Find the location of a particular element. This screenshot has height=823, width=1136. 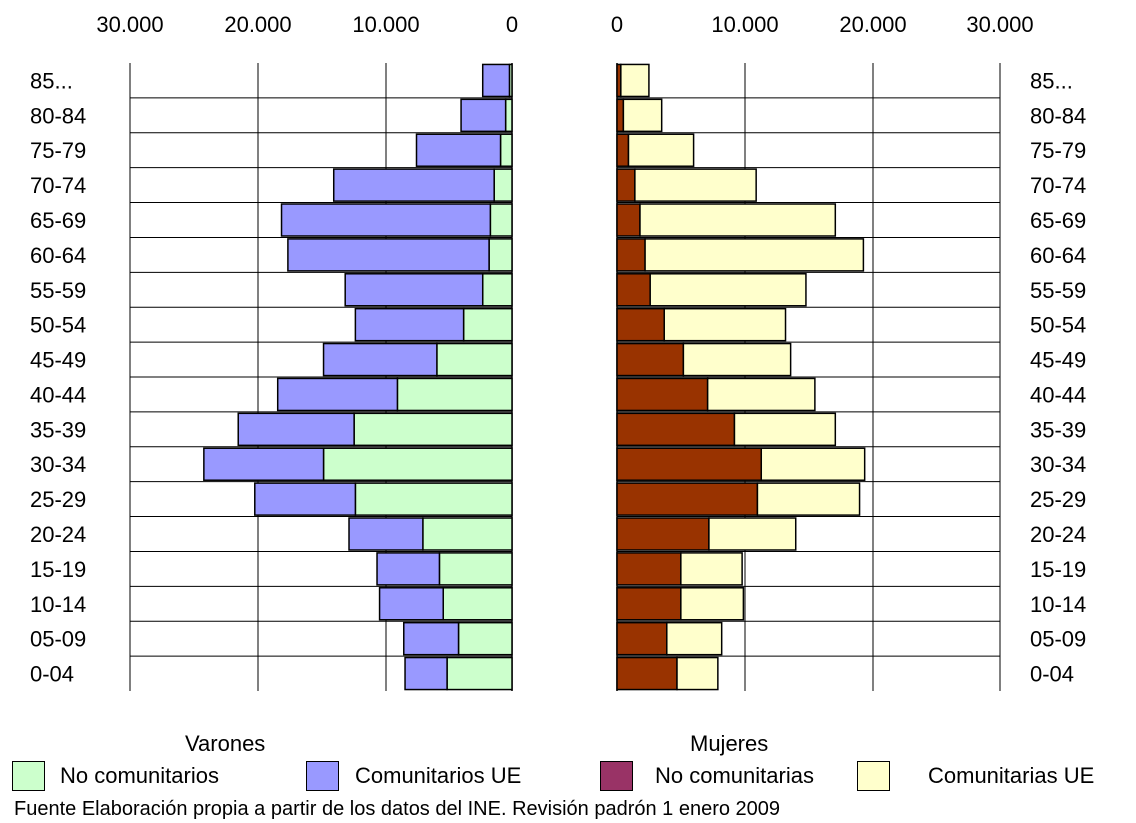

right-category-label: 60-64 is located at coordinates (1058, 255).